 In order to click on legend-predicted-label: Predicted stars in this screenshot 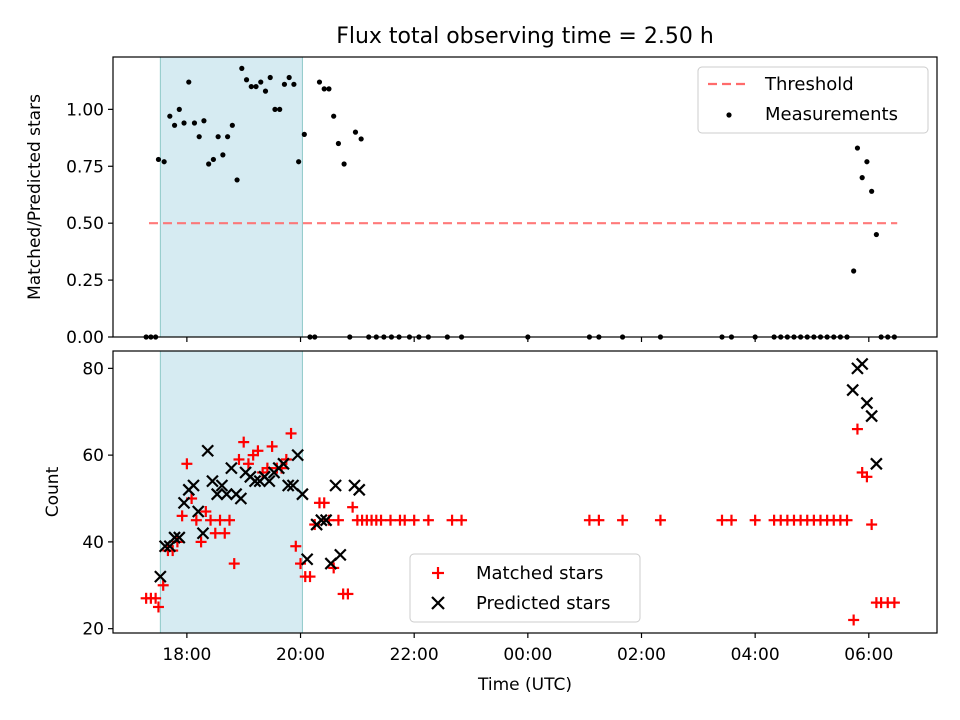, I will do `click(543, 603)`.